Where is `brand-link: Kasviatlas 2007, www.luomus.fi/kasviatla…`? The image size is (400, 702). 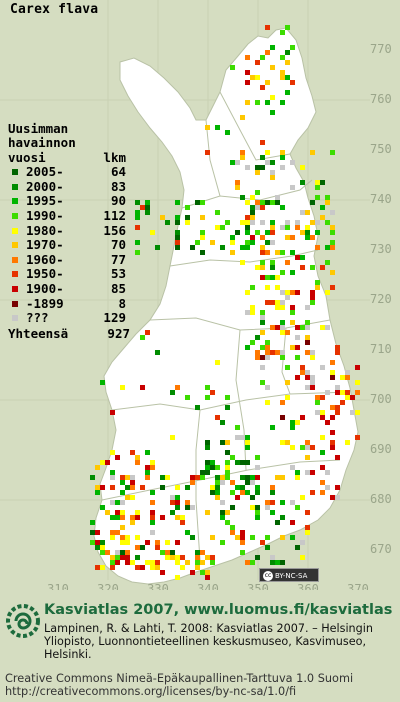
brand-link: Kasviatlas 2007, www.luomus.fi/kasviatla… is located at coordinates (218, 610).